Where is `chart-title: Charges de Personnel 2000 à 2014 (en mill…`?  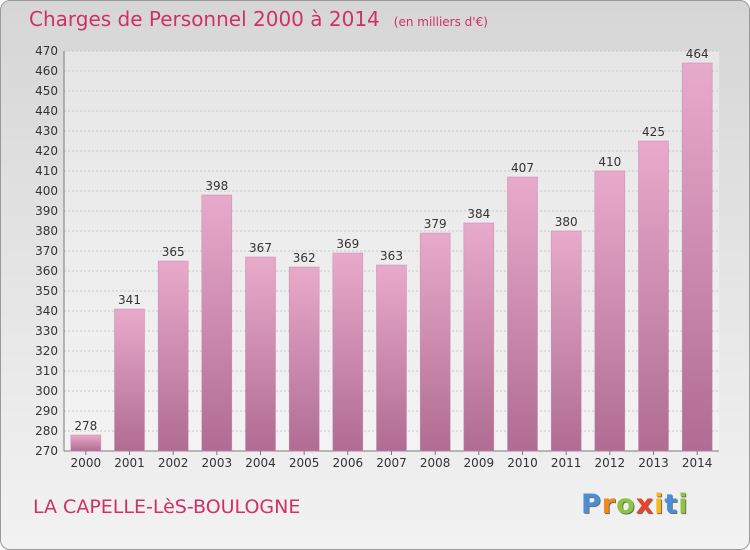
chart-title: Charges de Personnel 2000 à 2014 (en mill… is located at coordinates (258, 19).